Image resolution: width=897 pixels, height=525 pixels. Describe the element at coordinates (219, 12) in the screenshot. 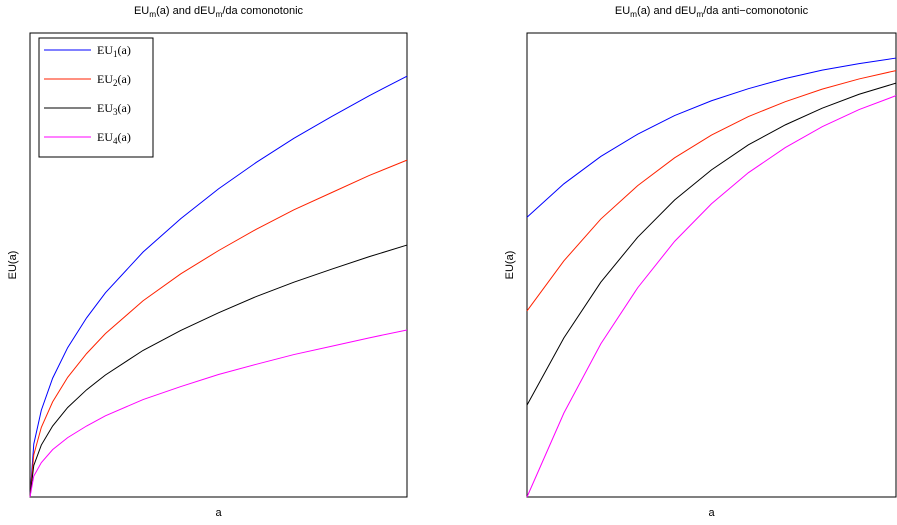

I see `chart-title: EUm(a) and dEUm/da comonotonic` at that location.